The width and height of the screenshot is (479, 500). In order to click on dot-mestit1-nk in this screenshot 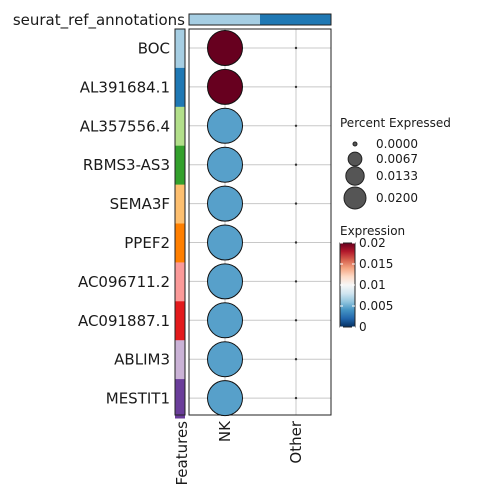, I will do `click(225, 398)`.